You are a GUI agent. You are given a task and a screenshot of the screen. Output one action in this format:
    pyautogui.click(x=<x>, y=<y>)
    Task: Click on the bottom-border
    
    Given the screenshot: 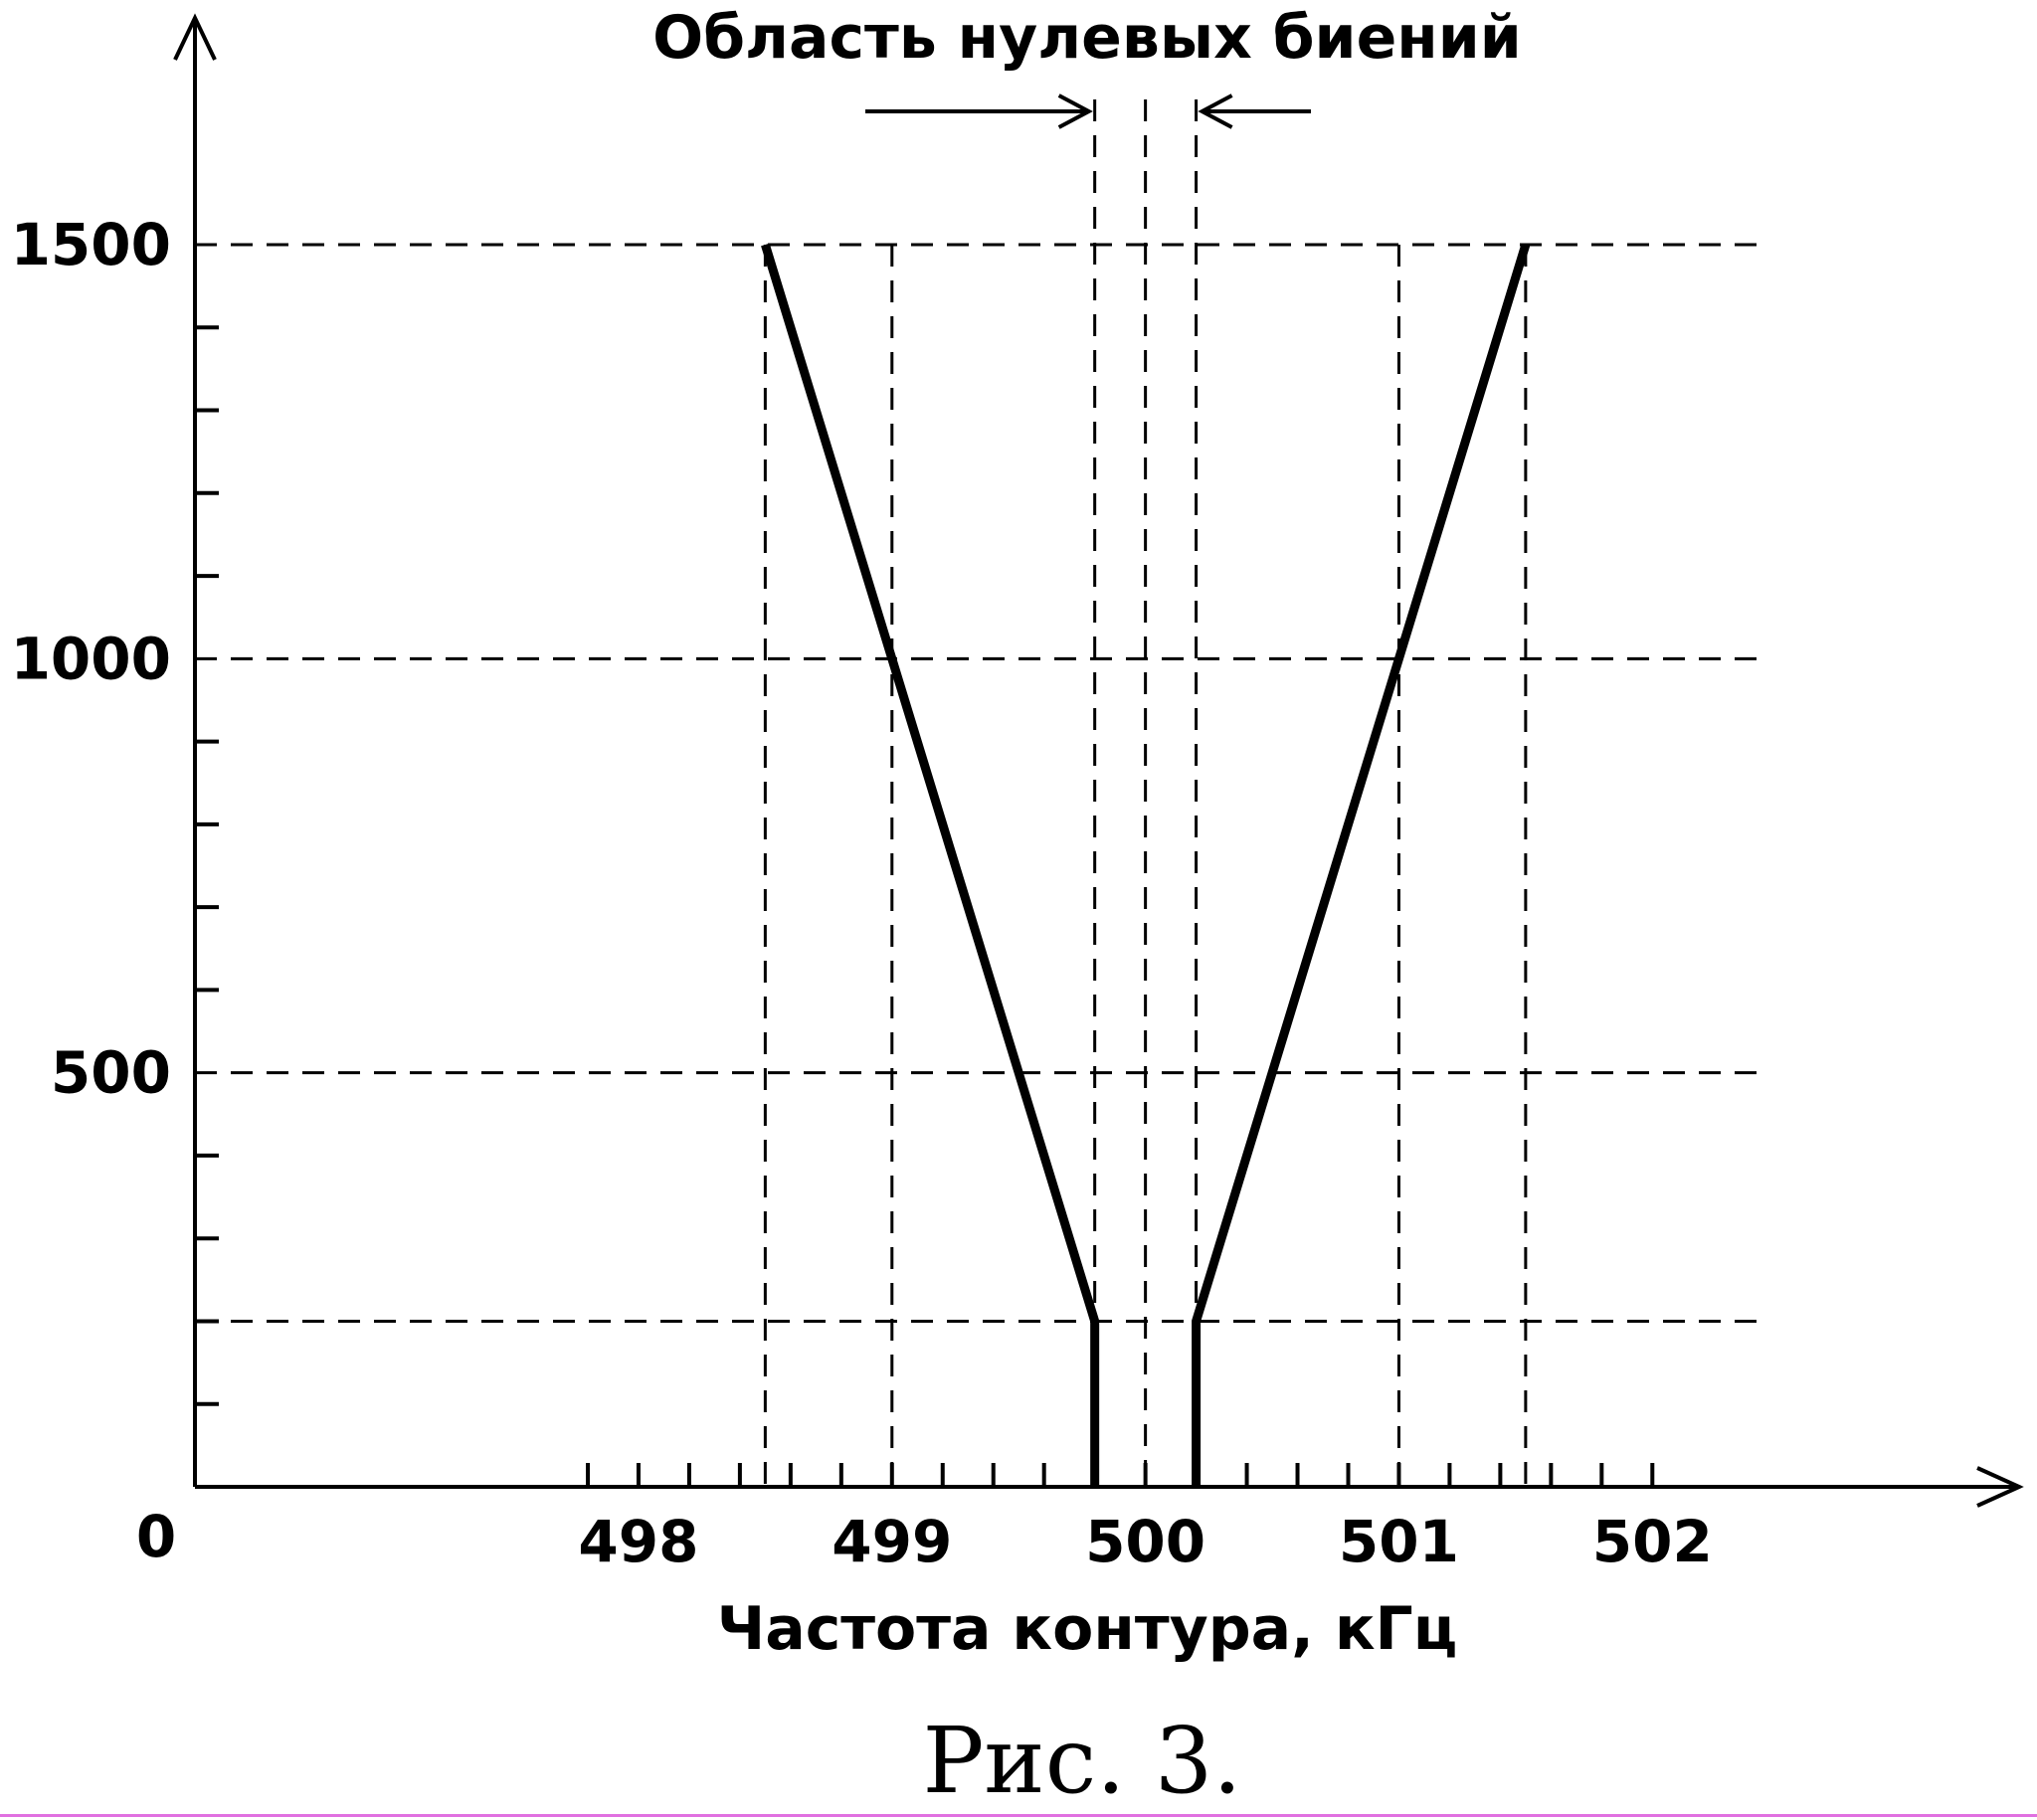 What is the action you would take?
    pyautogui.click(x=1018, y=1815)
    